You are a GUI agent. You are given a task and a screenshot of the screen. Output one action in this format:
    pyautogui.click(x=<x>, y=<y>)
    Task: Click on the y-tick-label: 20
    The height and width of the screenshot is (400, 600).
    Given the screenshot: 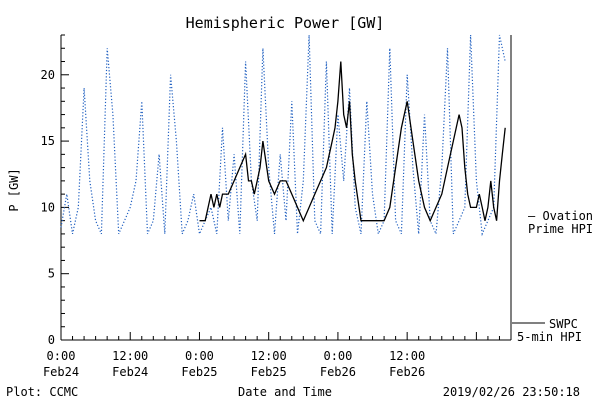 What is the action you would take?
    pyautogui.click(x=48, y=75)
    